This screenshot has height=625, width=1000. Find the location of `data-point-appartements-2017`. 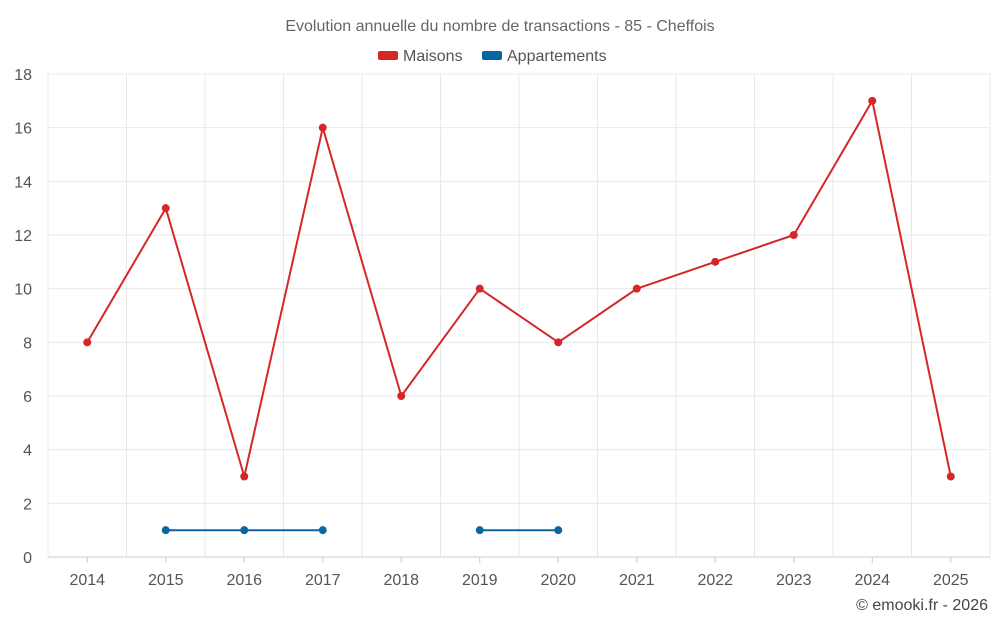

data-point-appartements-2017 is located at coordinates (322, 530).